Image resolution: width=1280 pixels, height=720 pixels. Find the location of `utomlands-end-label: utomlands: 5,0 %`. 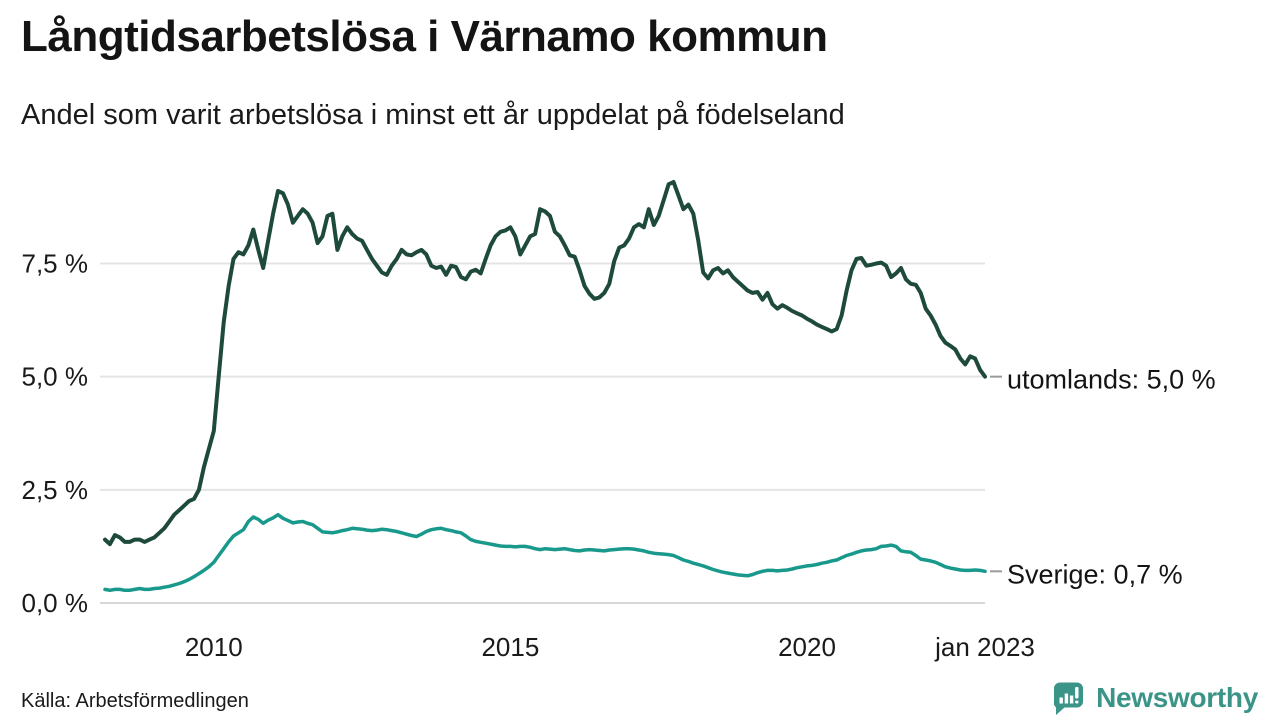

utomlands-end-label: utomlands: 5,0 % is located at coordinates (1111, 380).